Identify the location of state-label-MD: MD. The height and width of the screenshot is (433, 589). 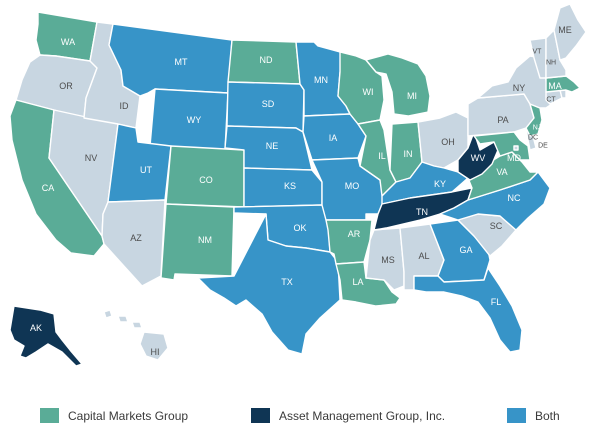
(514, 158).